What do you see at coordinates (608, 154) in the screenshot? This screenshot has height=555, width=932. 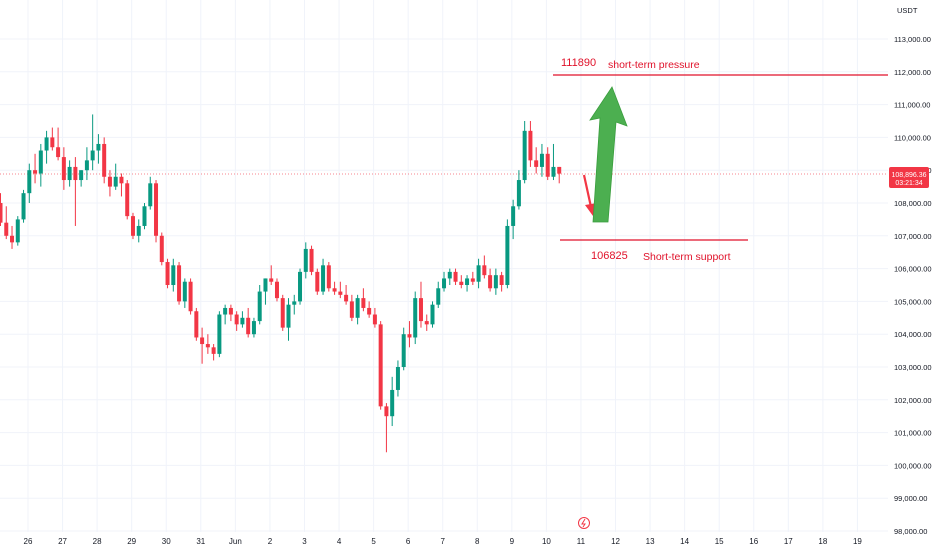 I see `up-arrow-icon` at bounding box center [608, 154].